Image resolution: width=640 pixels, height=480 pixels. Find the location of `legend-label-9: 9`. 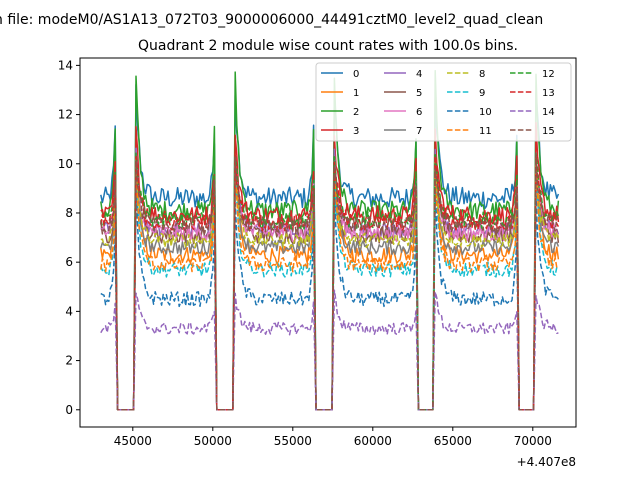

legend-label-9: 9 is located at coordinates (482, 93).